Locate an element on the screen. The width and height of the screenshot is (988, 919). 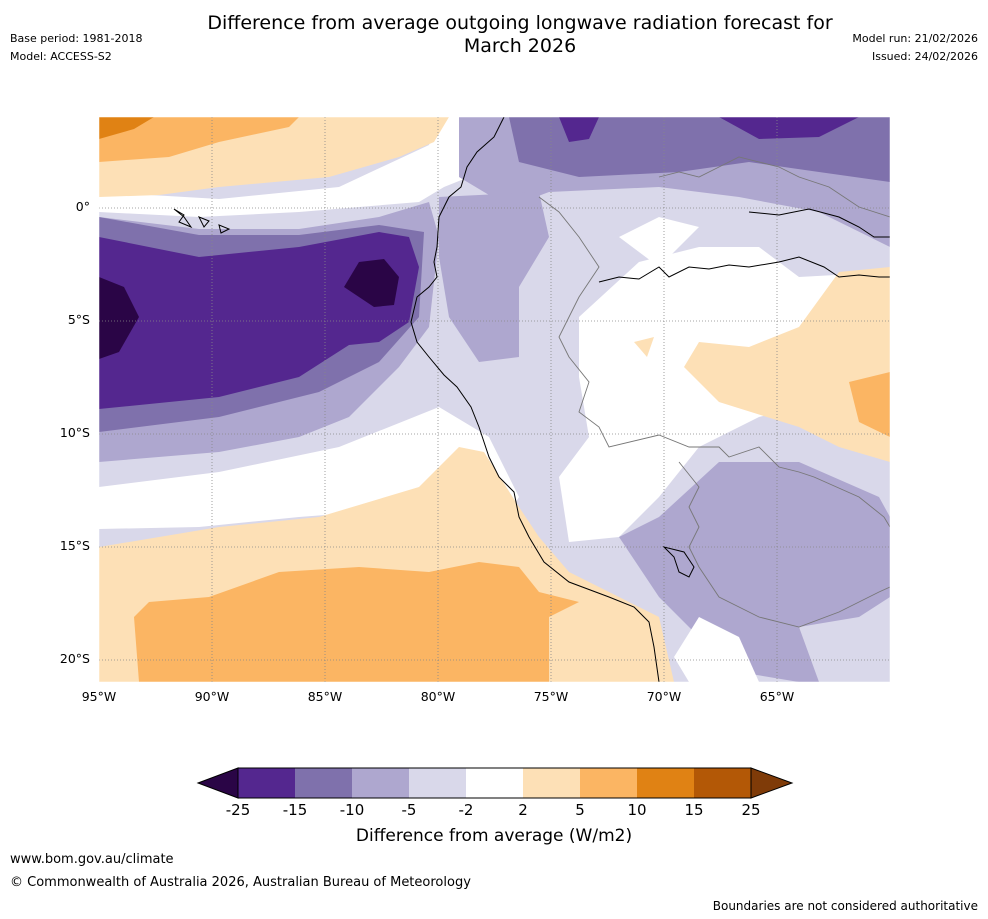
issued-date: Issued: 24/02/2026 is located at coordinates (924, 56).